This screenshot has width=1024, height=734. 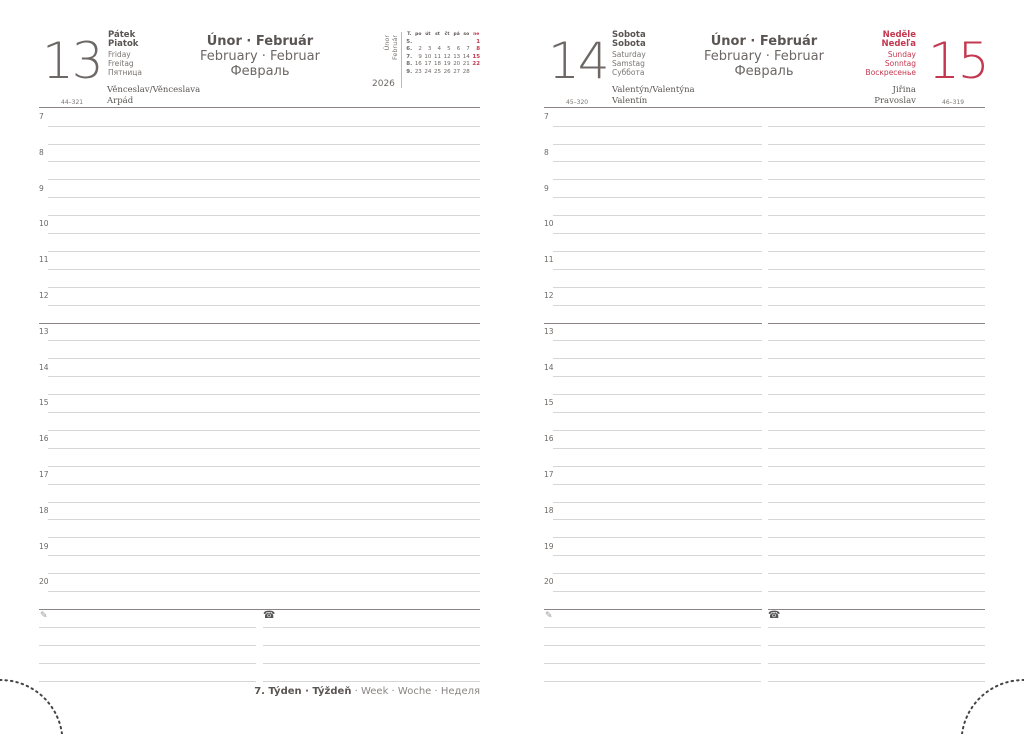 I want to click on mini-calendar-day: 9, so click(x=420, y=56).